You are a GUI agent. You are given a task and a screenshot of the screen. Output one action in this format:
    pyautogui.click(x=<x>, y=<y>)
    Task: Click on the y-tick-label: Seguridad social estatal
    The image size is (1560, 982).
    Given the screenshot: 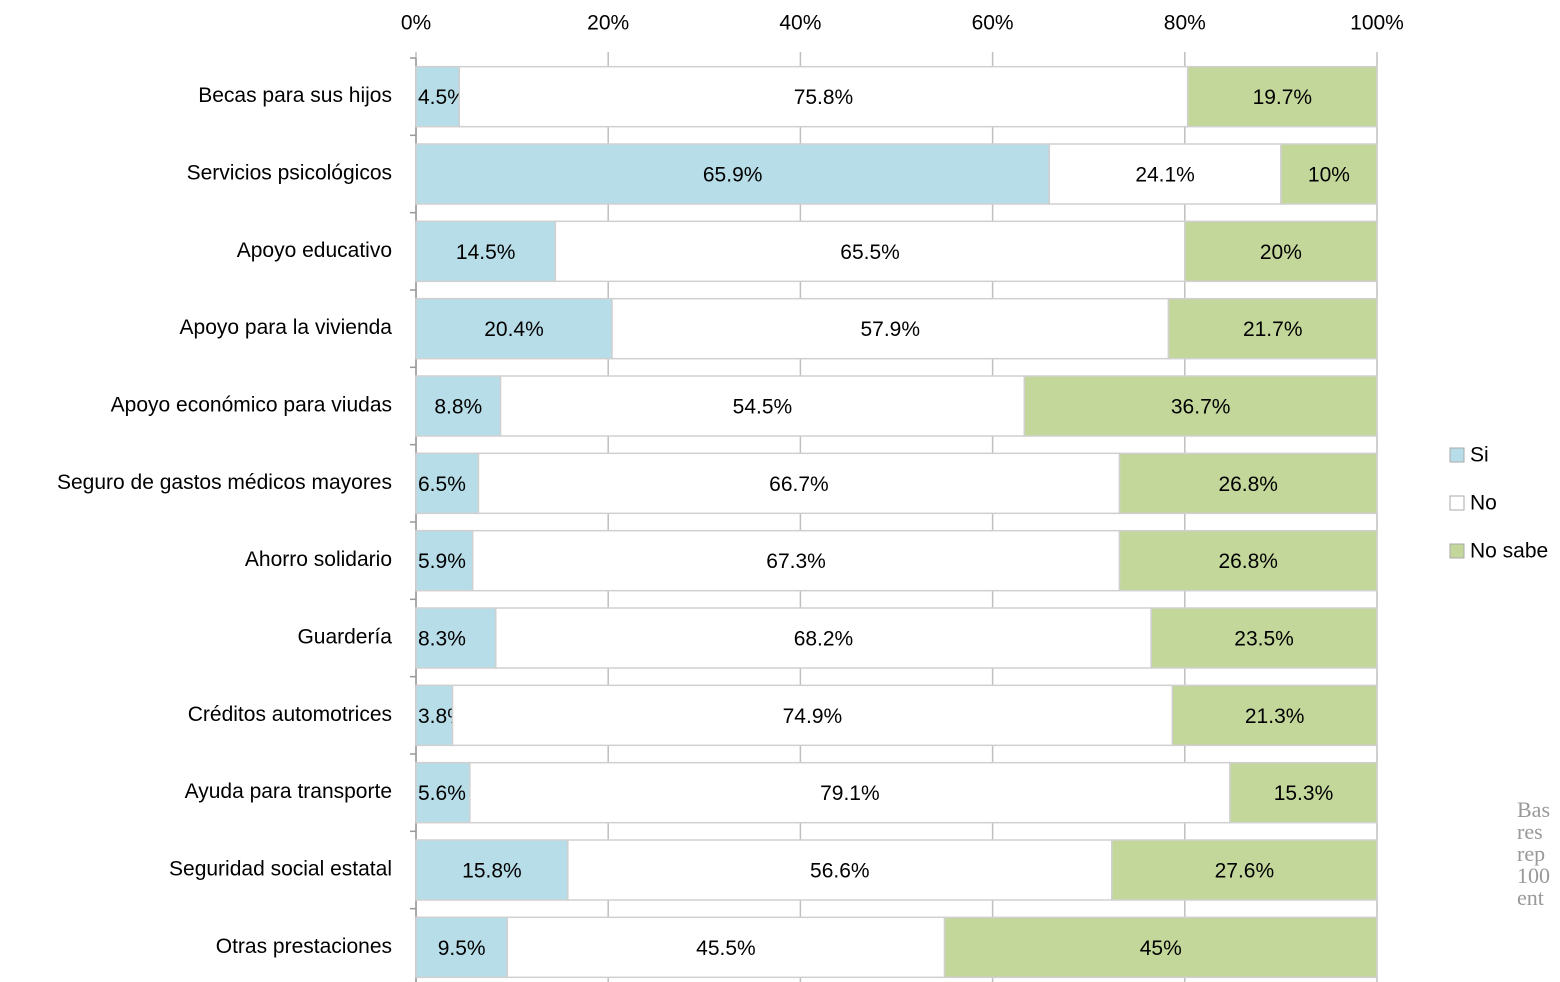 What is the action you would take?
    pyautogui.click(x=280, y=869)
    